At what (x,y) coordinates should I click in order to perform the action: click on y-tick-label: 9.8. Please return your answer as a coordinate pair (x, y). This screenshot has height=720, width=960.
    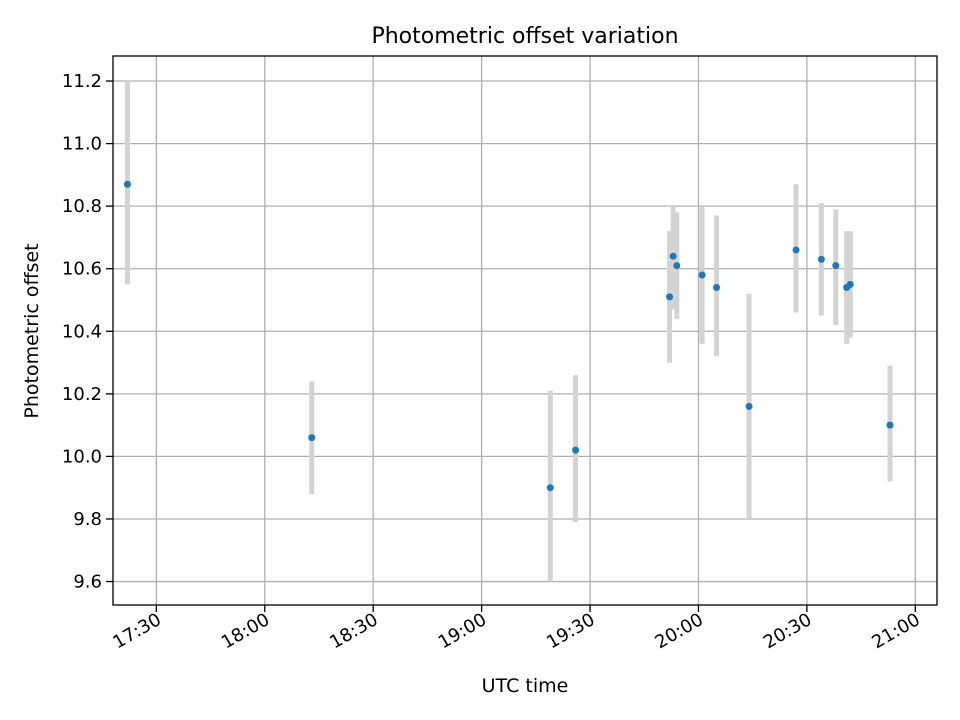
    Looking at the image, I should click on (87, 519).